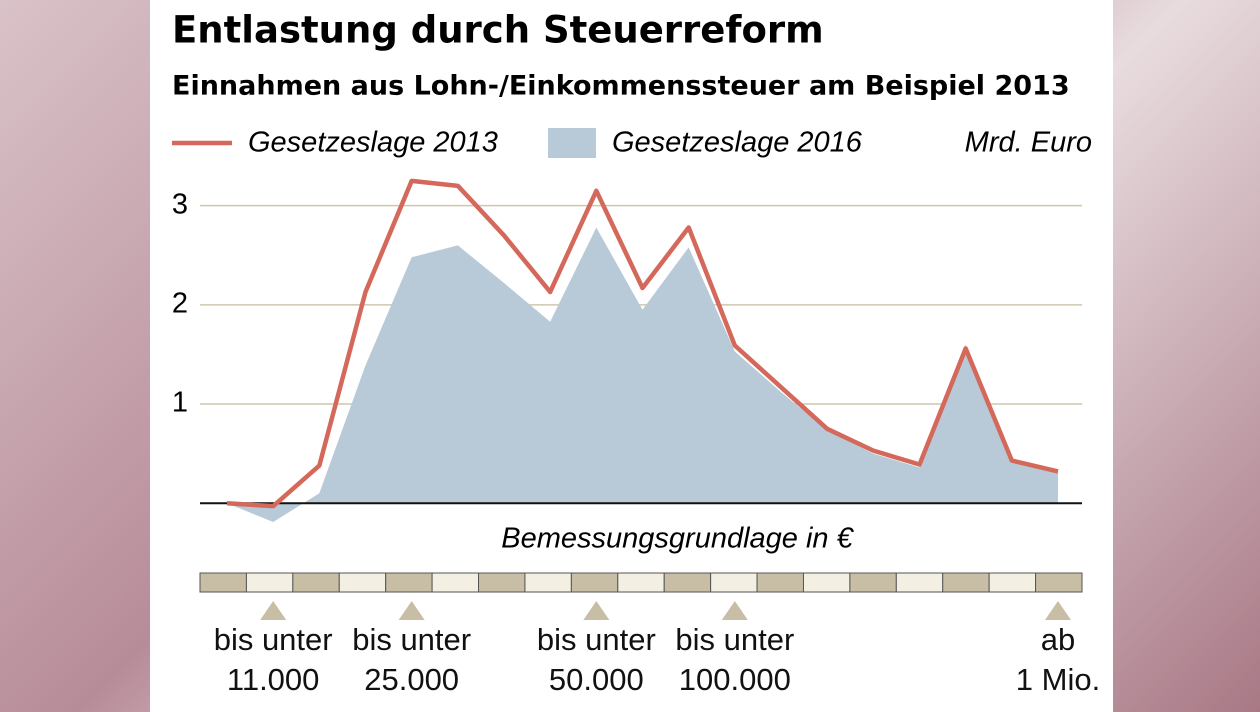 The image size is (1260, 712). What do you see at coordinates (273, 659) in the screenshot?
I see `x-tick-label: bis unter 11.000` at bounding box center [273, 659].